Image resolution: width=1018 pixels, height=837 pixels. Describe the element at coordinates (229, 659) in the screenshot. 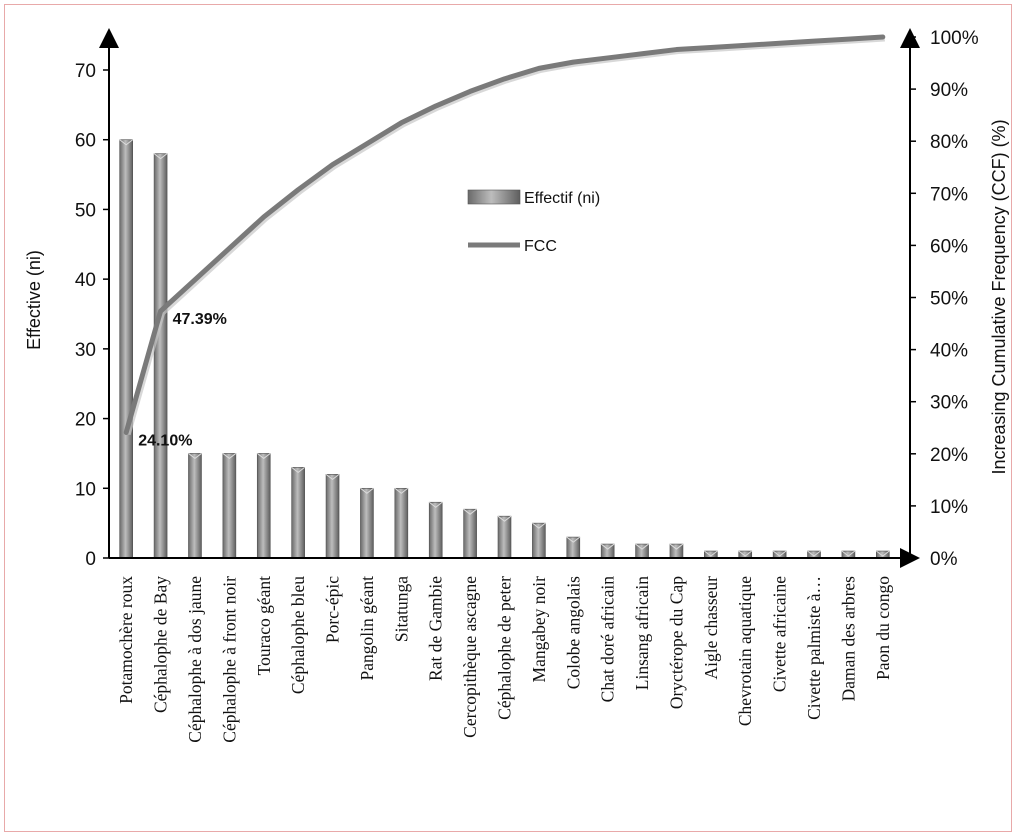

I see `category-label-3: Céphalophe à front noir` at that location.